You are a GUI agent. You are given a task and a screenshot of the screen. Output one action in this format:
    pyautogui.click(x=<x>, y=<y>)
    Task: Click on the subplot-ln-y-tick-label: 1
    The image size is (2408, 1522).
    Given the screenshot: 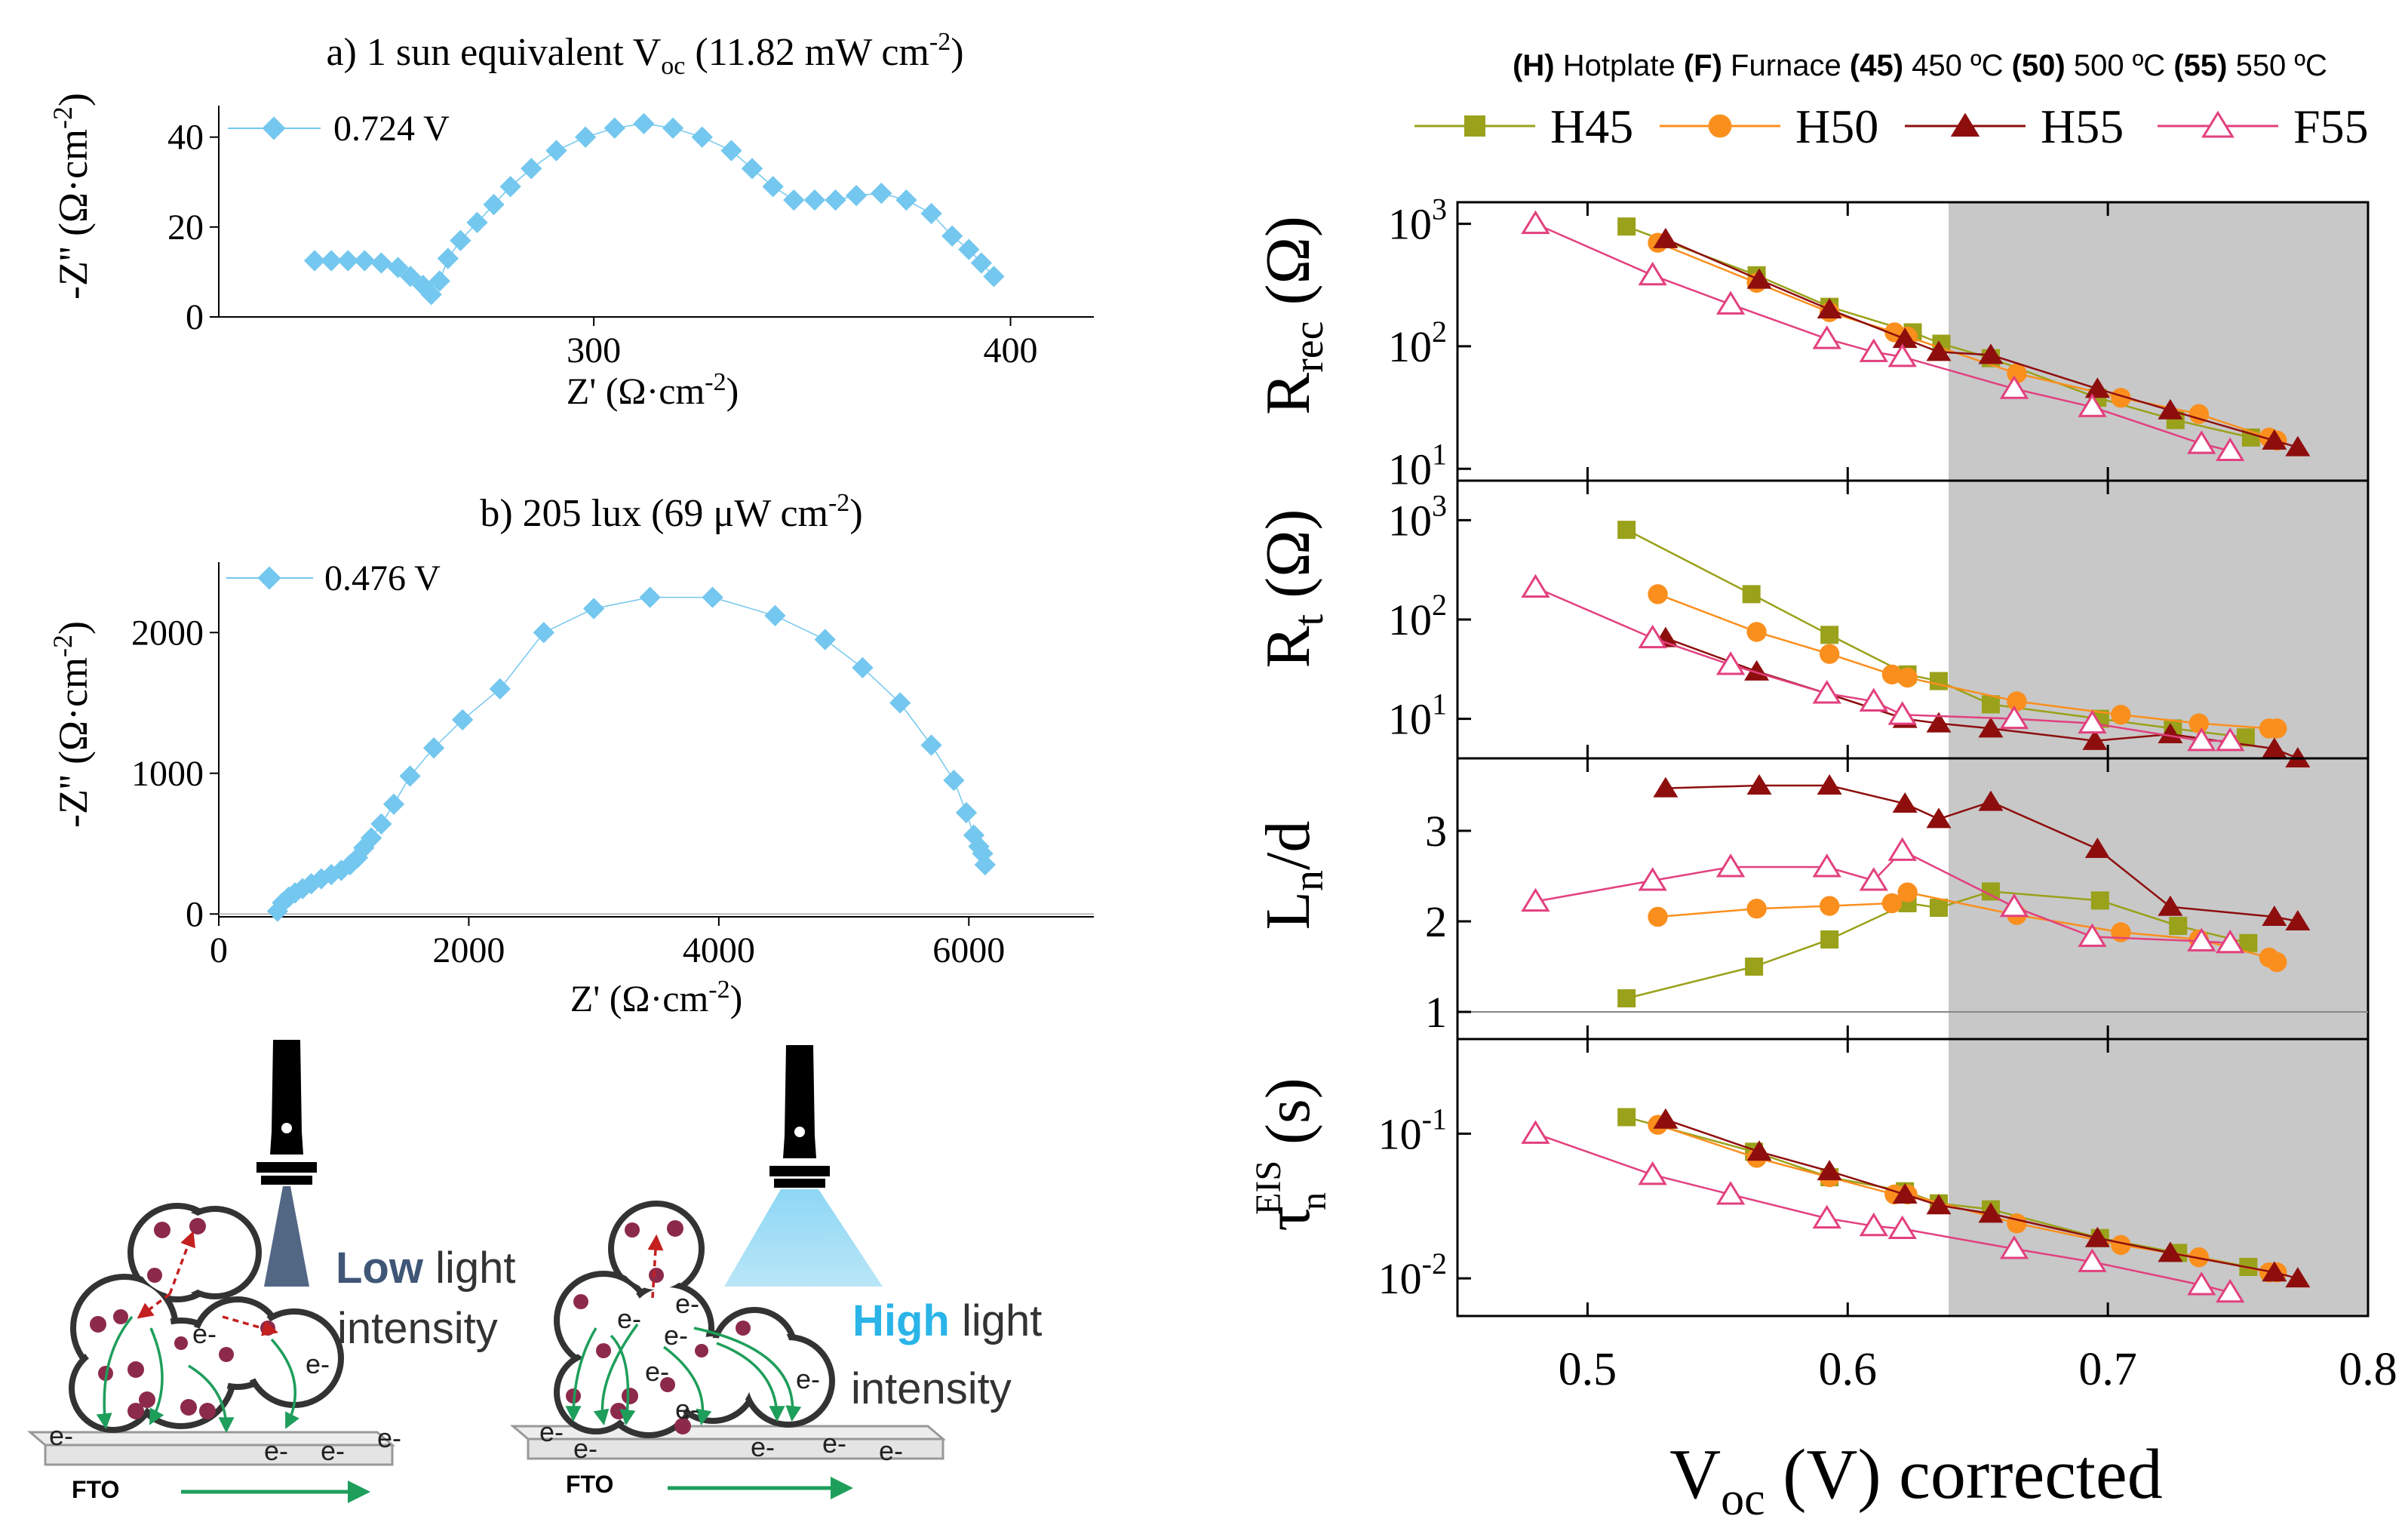 What is the action you would take?
    pyautogui.click(x=1436, y=1012)
    